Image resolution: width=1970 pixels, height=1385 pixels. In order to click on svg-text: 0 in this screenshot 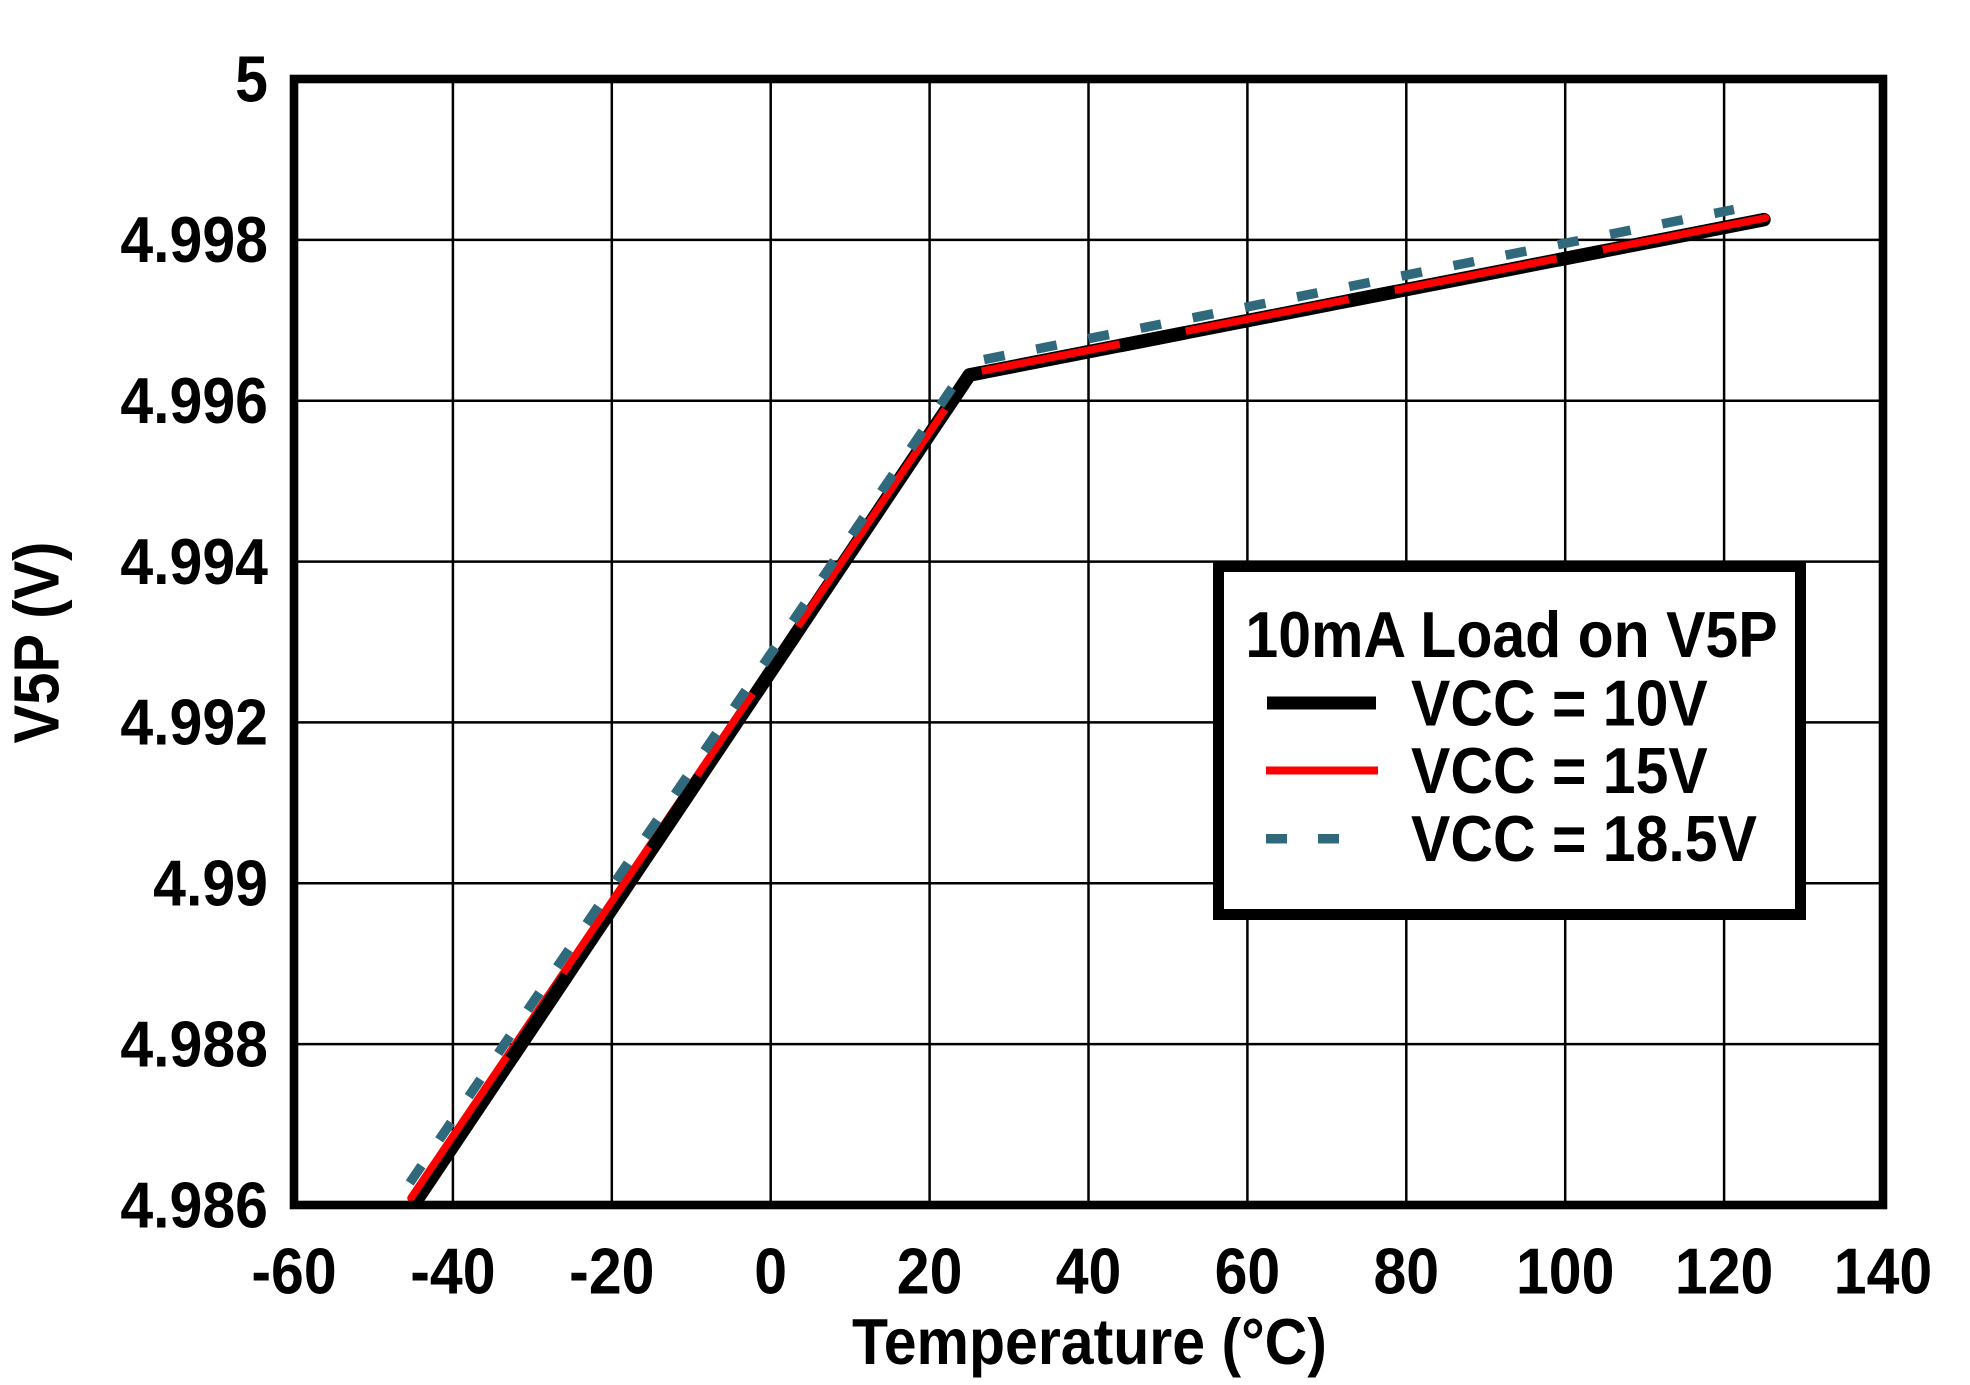, I will do `click(770, 1272)`.